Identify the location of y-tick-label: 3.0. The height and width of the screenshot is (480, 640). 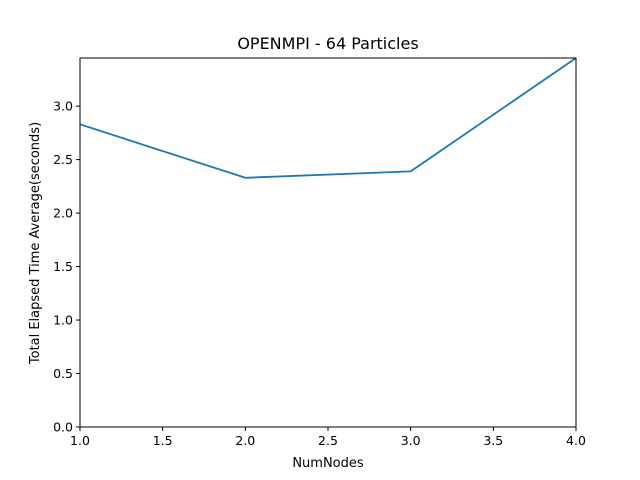
(63, 106).